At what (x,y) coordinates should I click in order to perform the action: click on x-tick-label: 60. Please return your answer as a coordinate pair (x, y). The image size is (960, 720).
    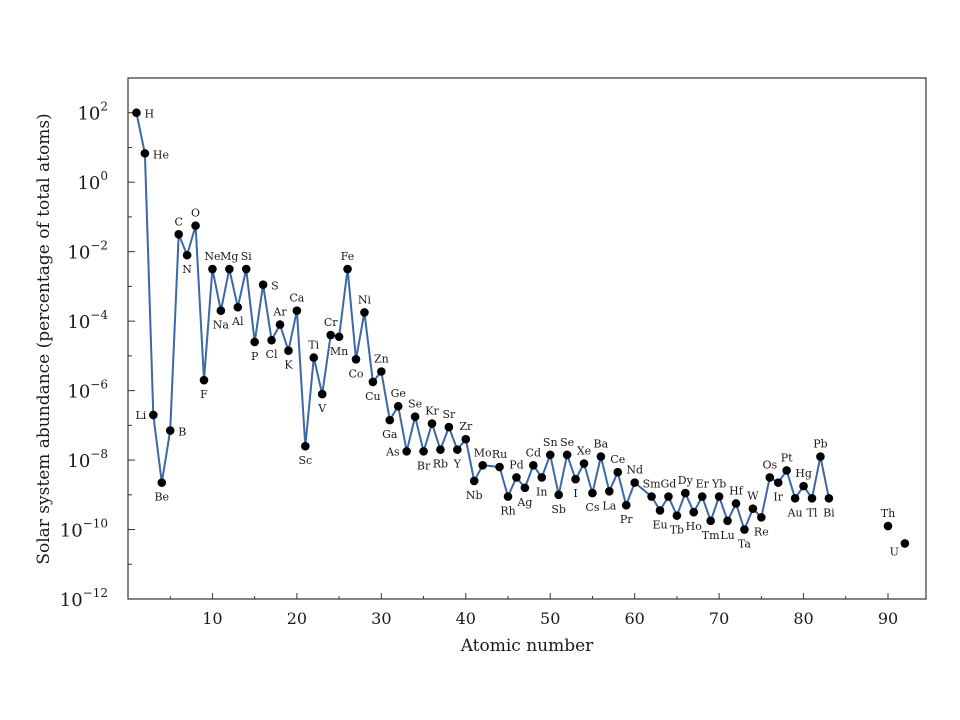
    Looking at the image, I should click on (634, 618).